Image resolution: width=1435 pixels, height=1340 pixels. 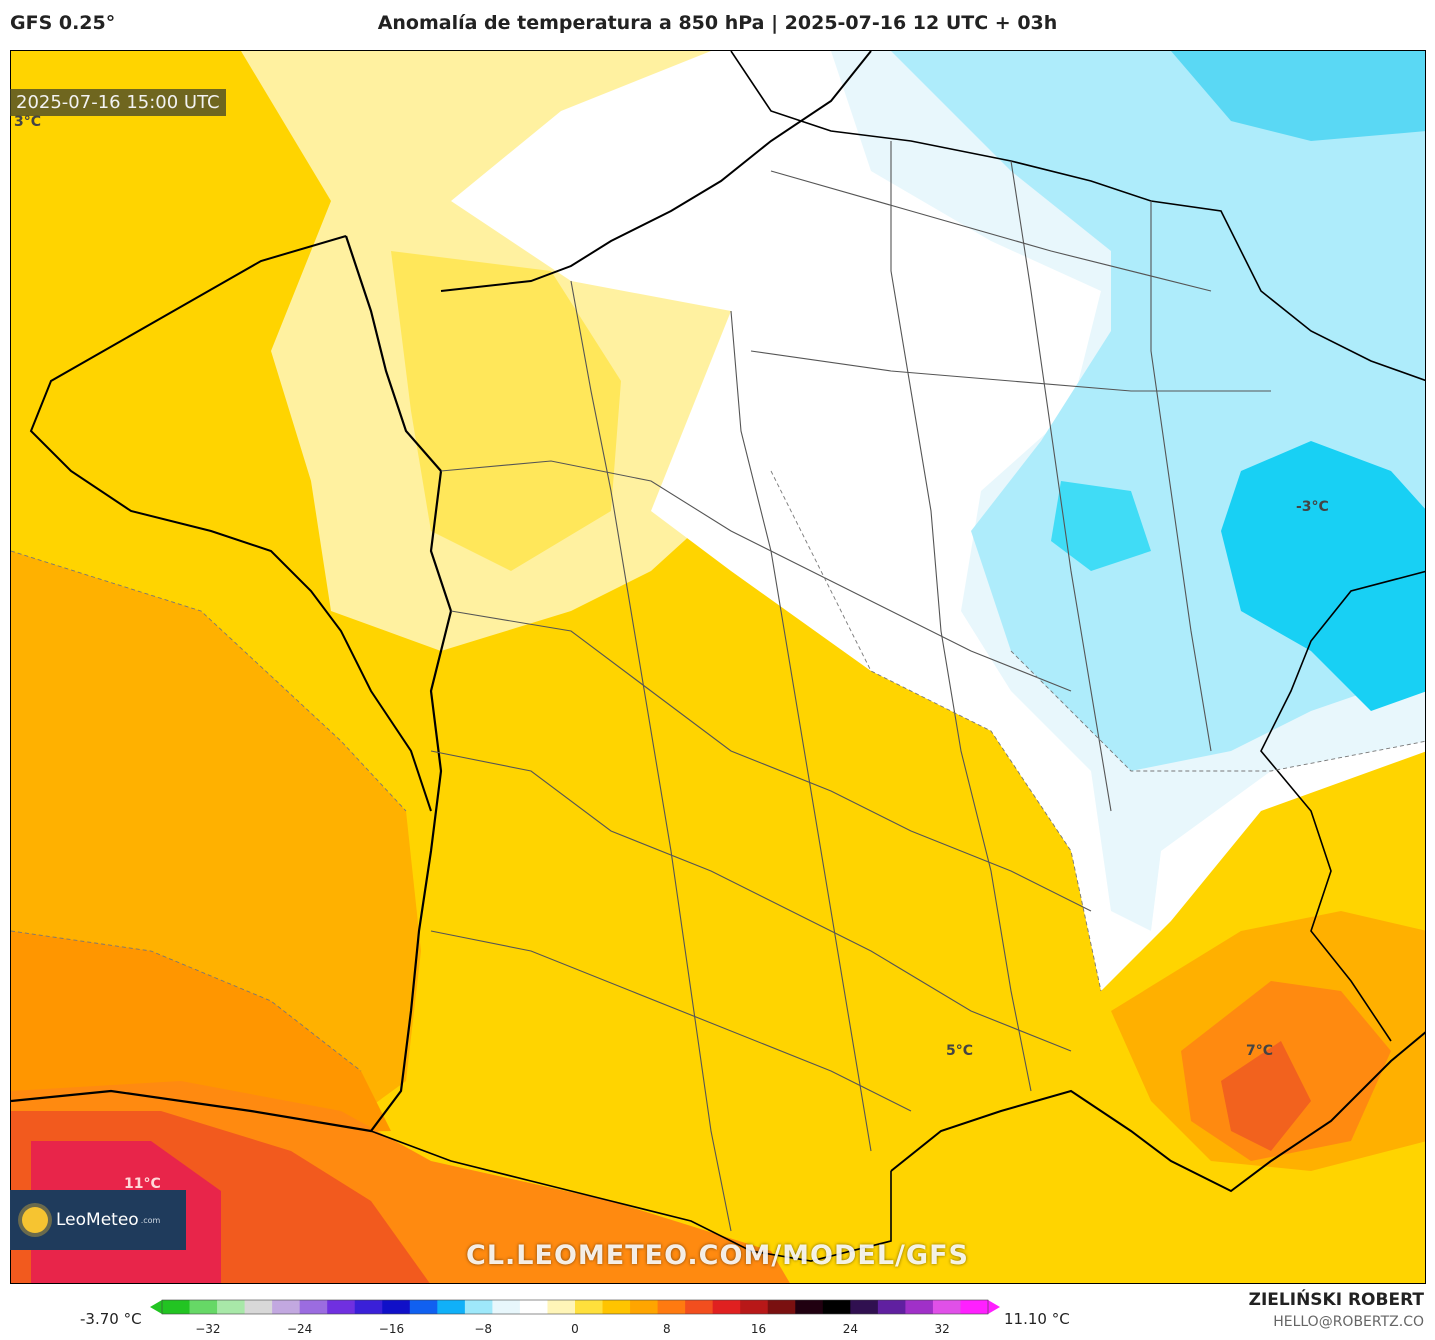 What do you see at coordinates (483, 1329) in the screenshot?
I see `colorbar-tick-label: −8` at bounding box center [483, 1329].